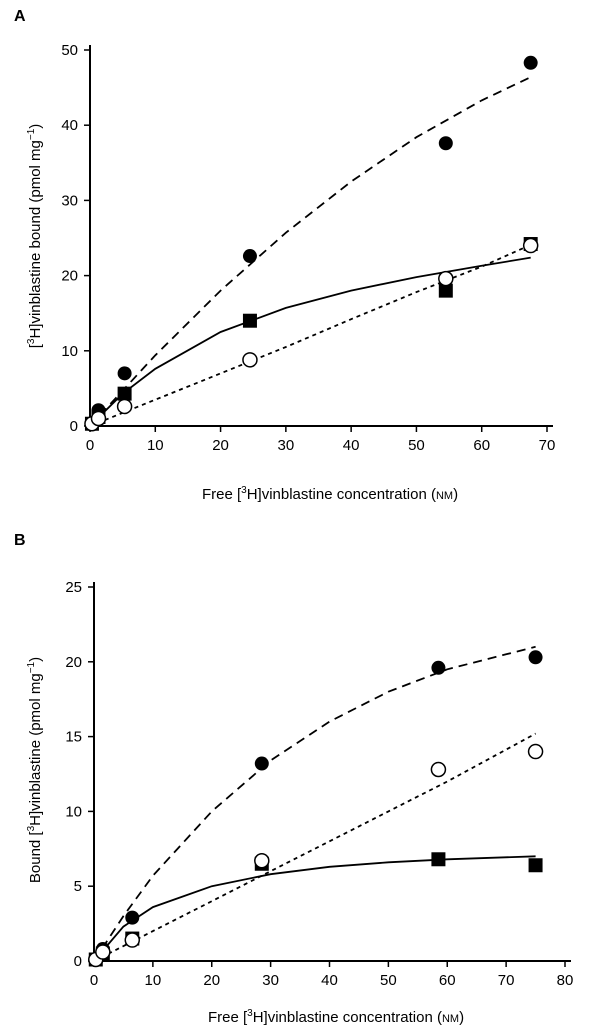  What do you see at coordinates (565, 980) in the screenshot?
I see `x-tick-label: 80` at bounding box center [565, 980].